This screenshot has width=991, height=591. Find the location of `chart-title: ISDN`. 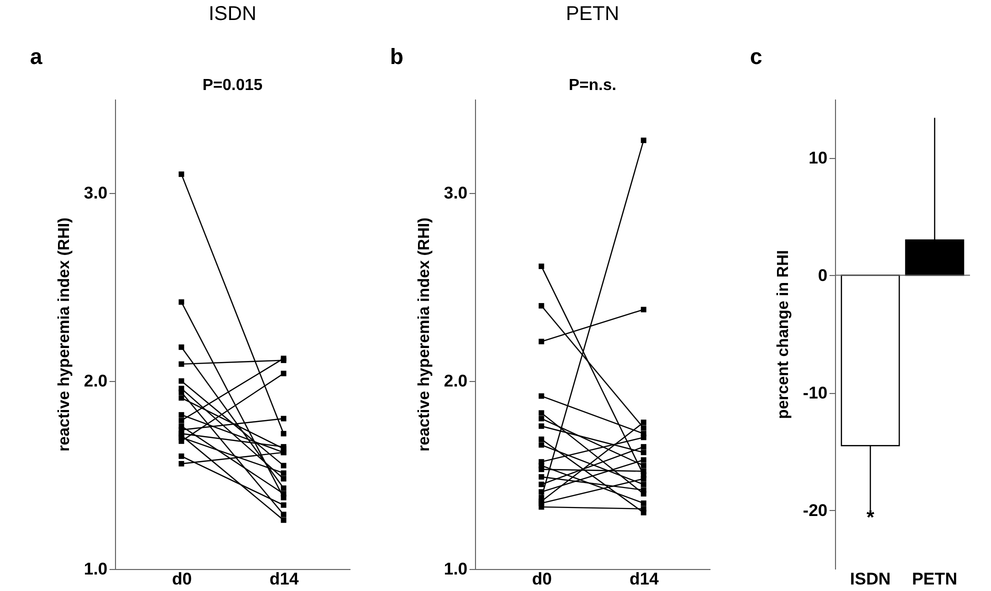

chart-title: ISDN is located at coordinates (232, 14).